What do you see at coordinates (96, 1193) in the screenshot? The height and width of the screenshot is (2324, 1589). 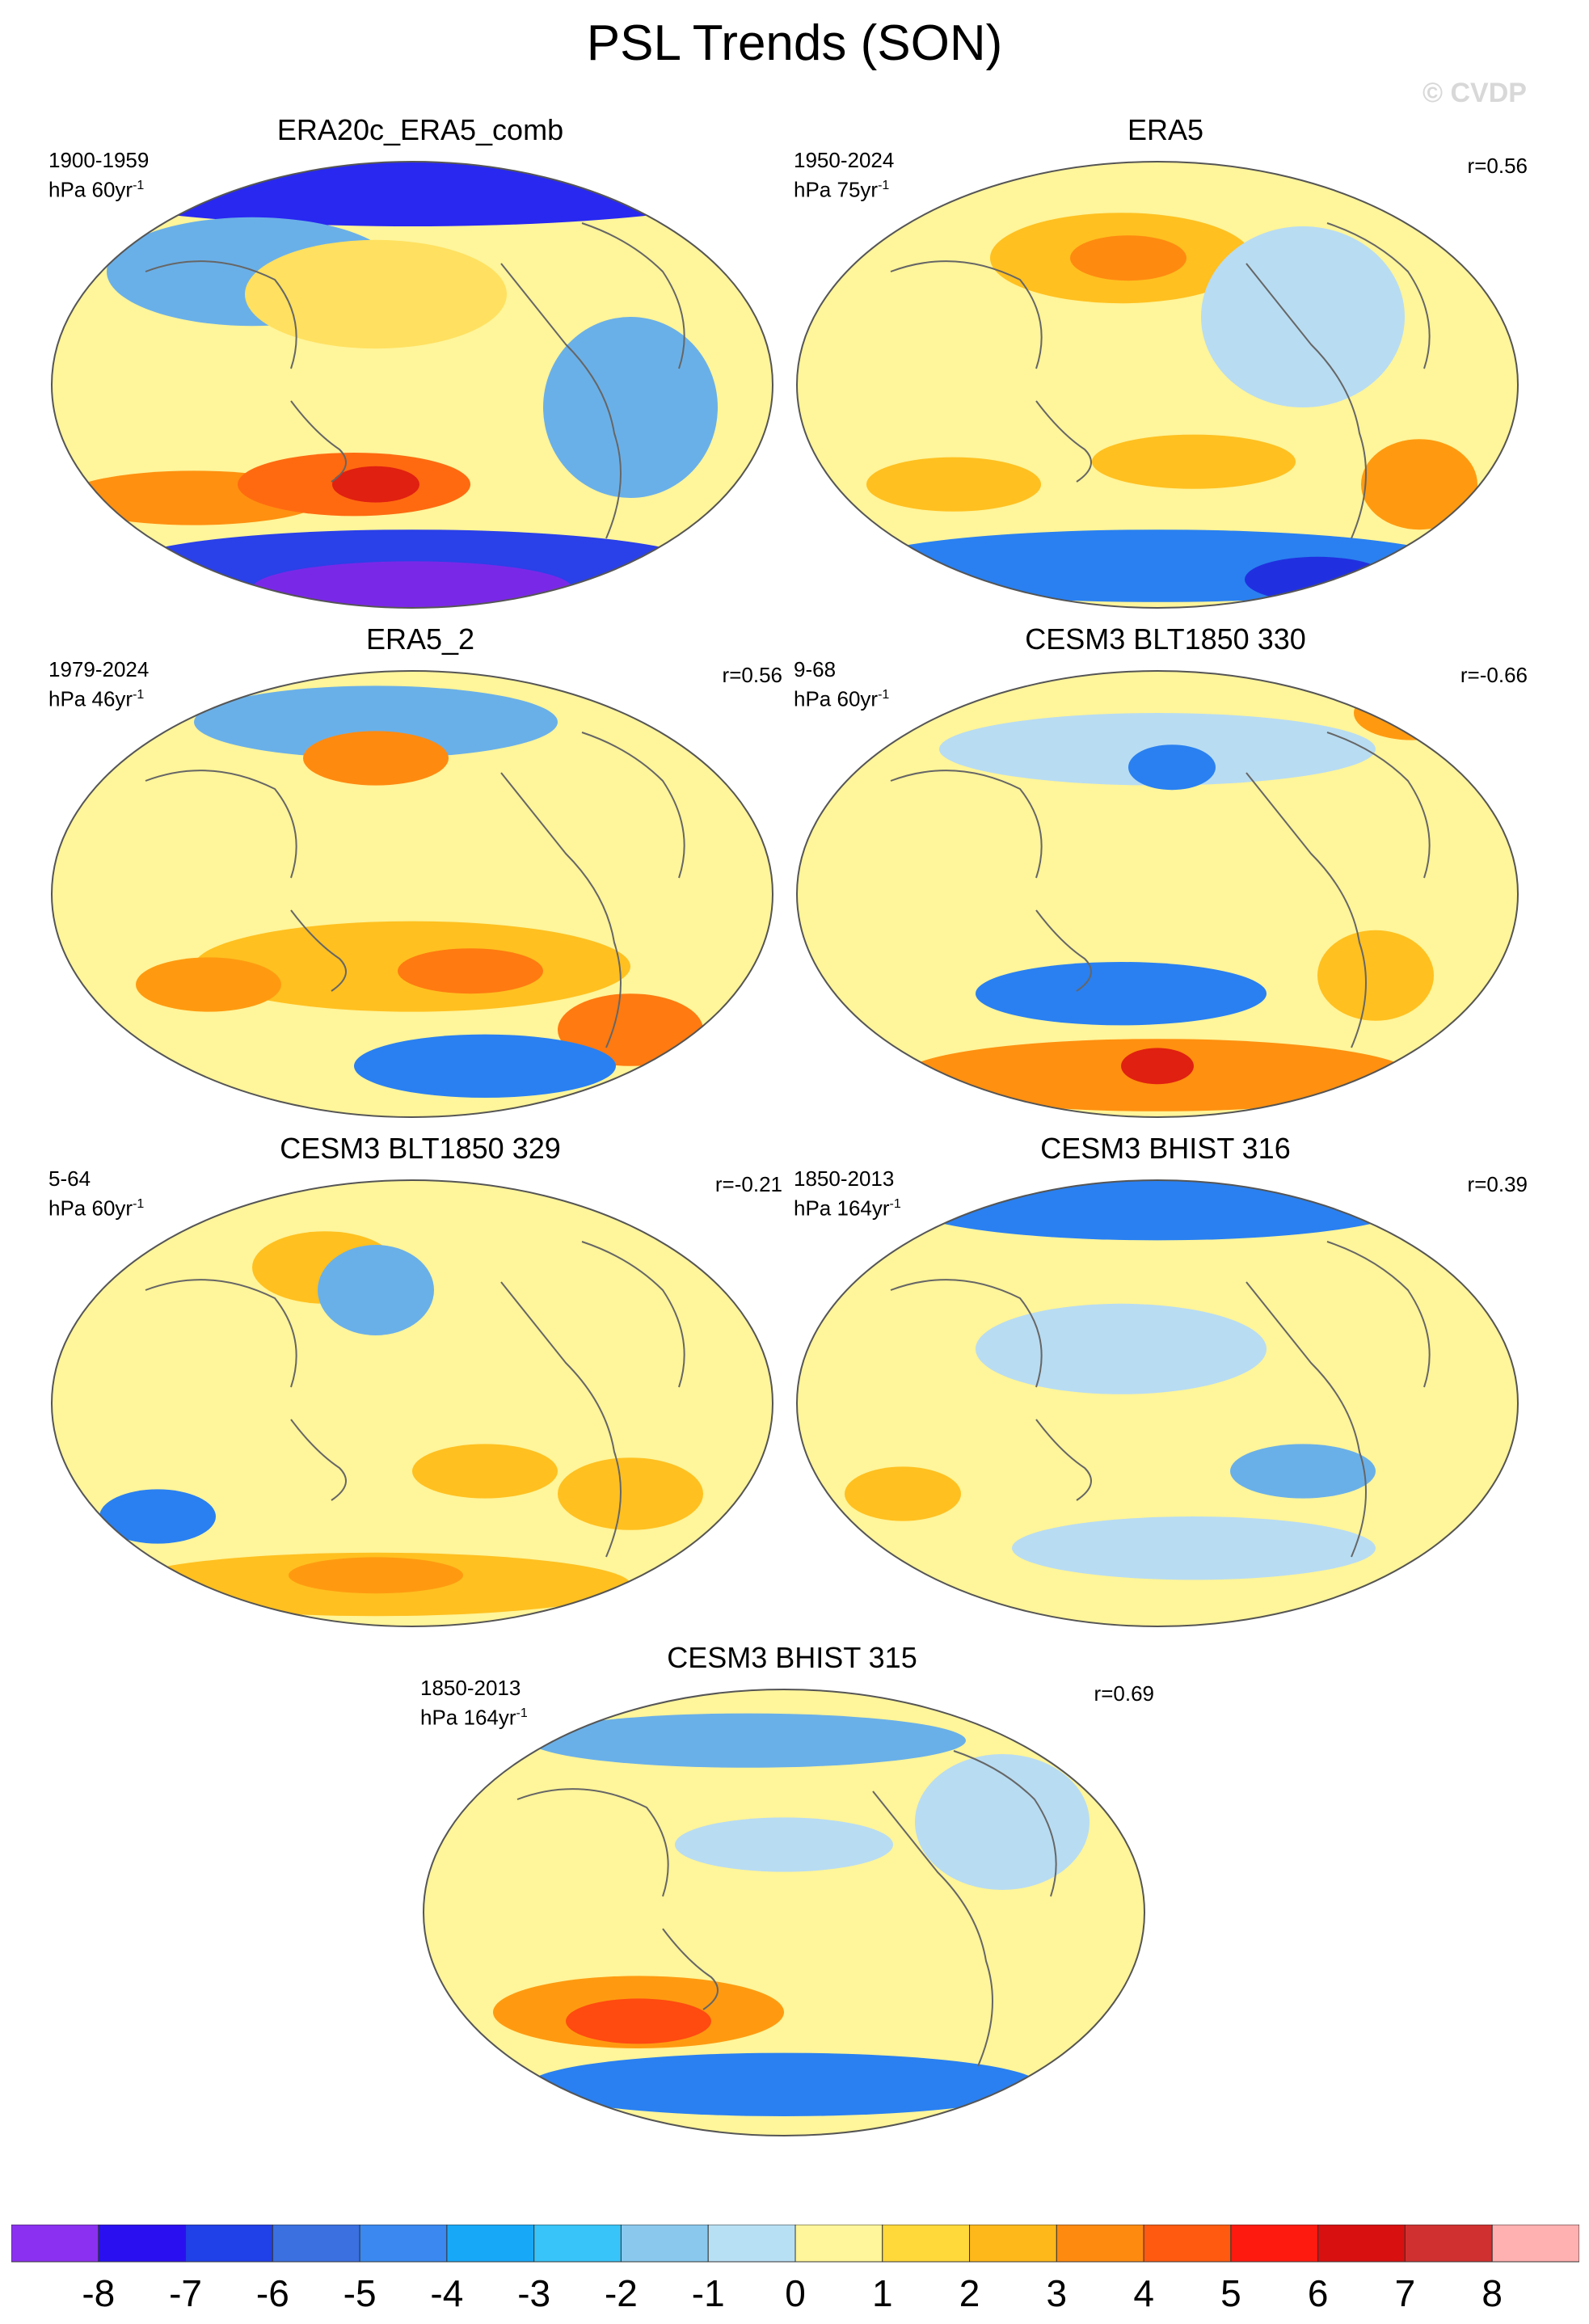 I see `panel-period: 5-64 hPa 60yr-1` at bounding box center [96, 1193].